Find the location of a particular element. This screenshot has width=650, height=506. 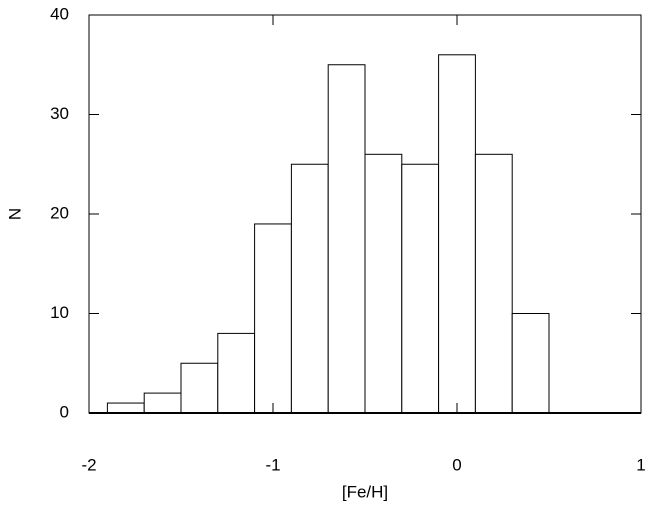

y-tick-label: 30 is located at coordinates (59, 113).